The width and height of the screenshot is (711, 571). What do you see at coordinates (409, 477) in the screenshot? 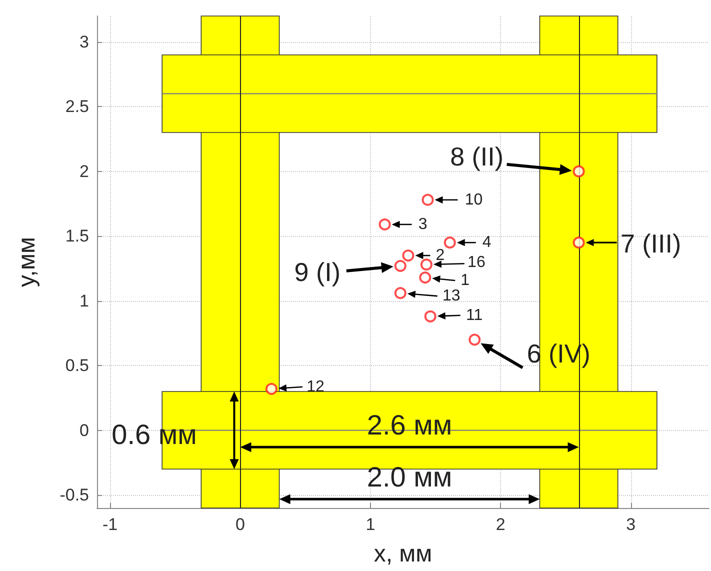
I see `annotation: 2.0 мм` at bounding box center [409, 477].